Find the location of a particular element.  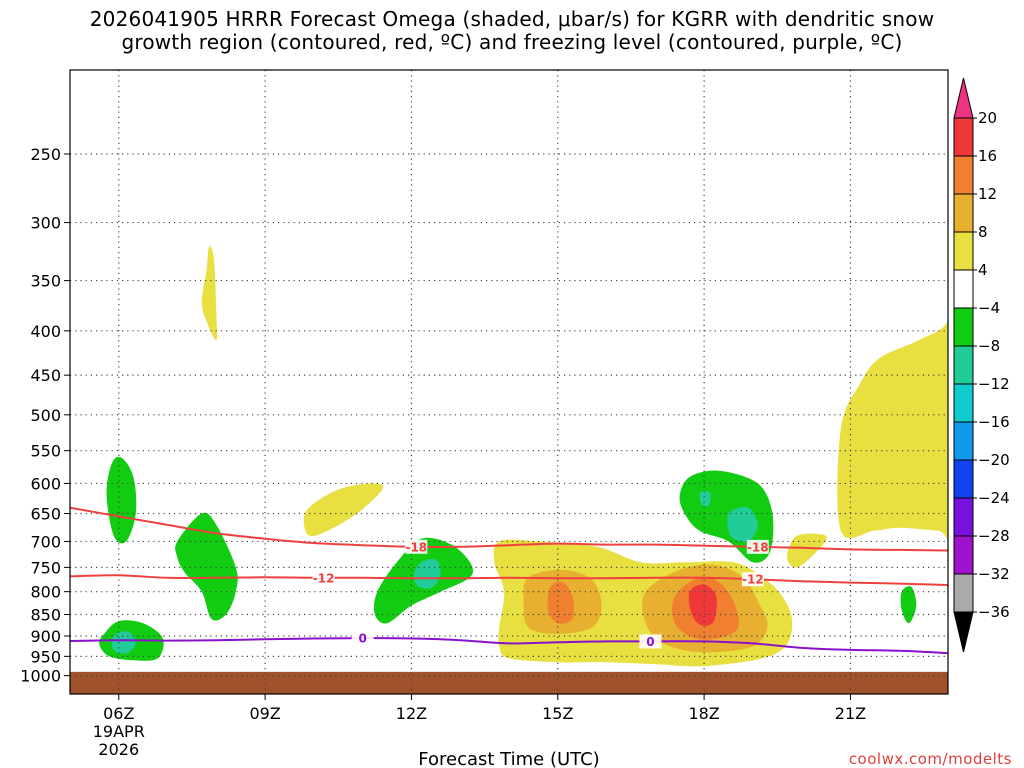

ground-fill is located at coordinates (509, 682).